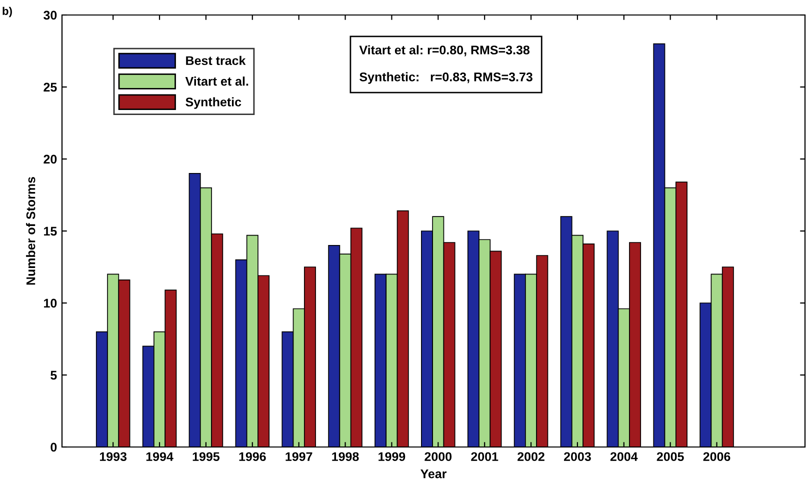 This screenshot has width=811, height=490. What do you see at coordinates (438, 457) in the screenshot?
I see `x-tick-label: 2000` at bounding box center [438, 457].